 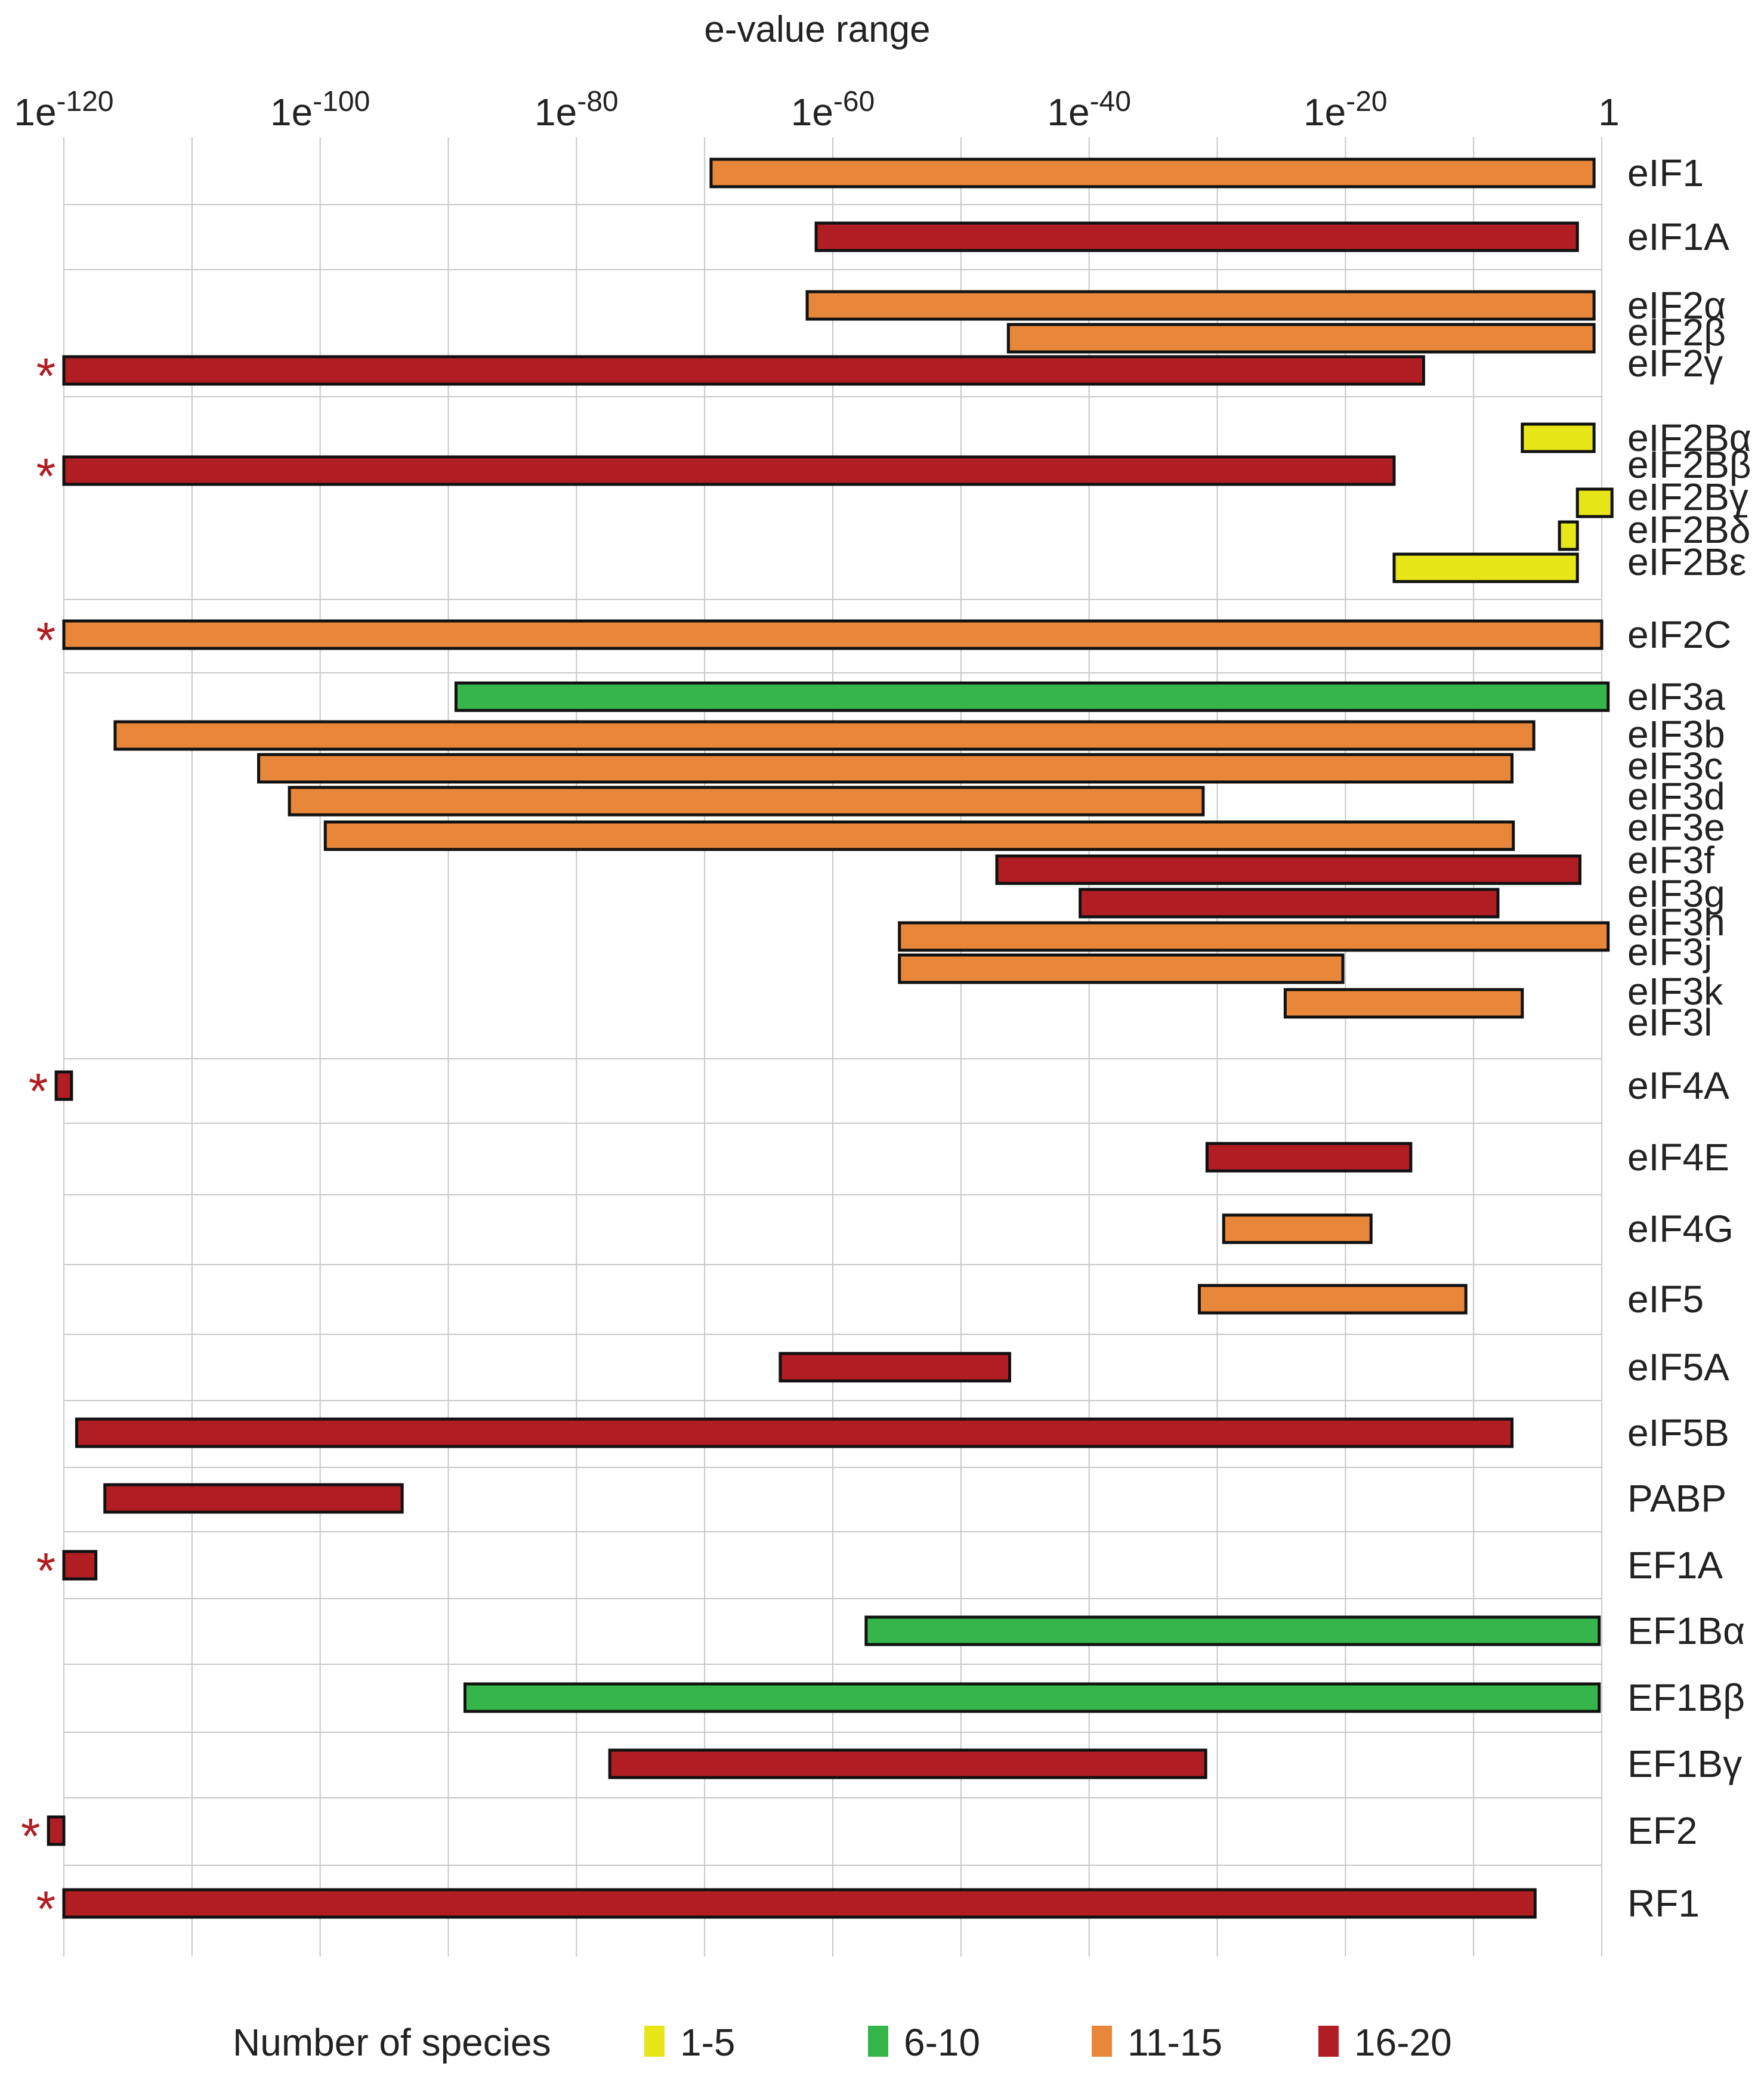 What do you see at coordinates (320, 110) in the screenshot?
I see `x-tick-label: 1e-100` at bounding box center [320, 110].